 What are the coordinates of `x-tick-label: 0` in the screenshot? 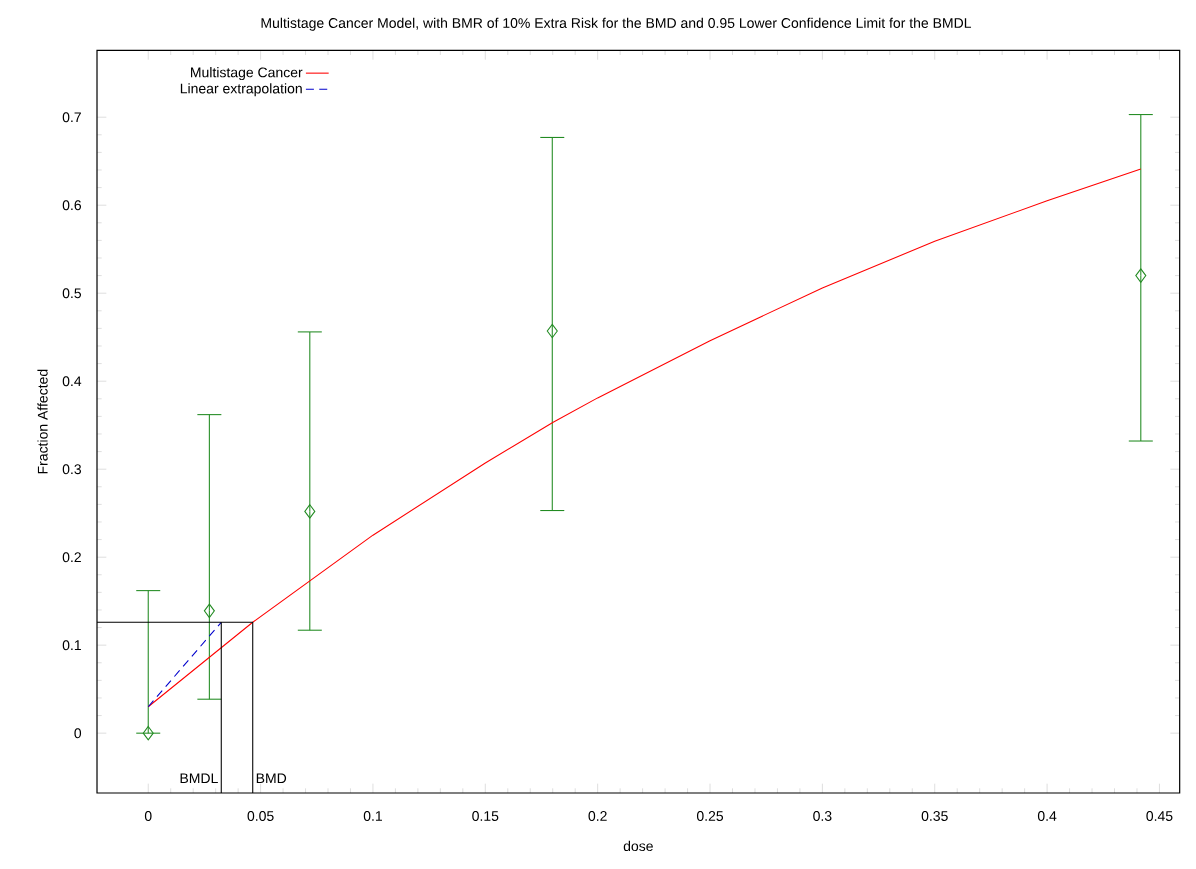 It's located at (148, 816).